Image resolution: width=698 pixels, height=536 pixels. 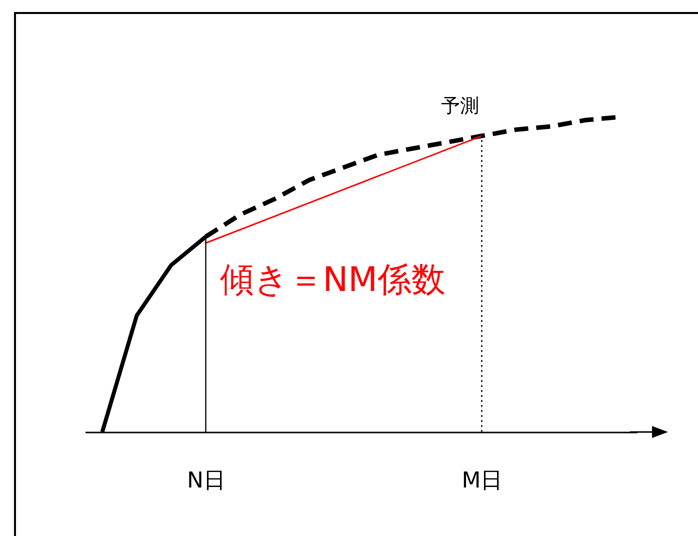 I want to click on series-label: 予測, so click(x=459, y=105).